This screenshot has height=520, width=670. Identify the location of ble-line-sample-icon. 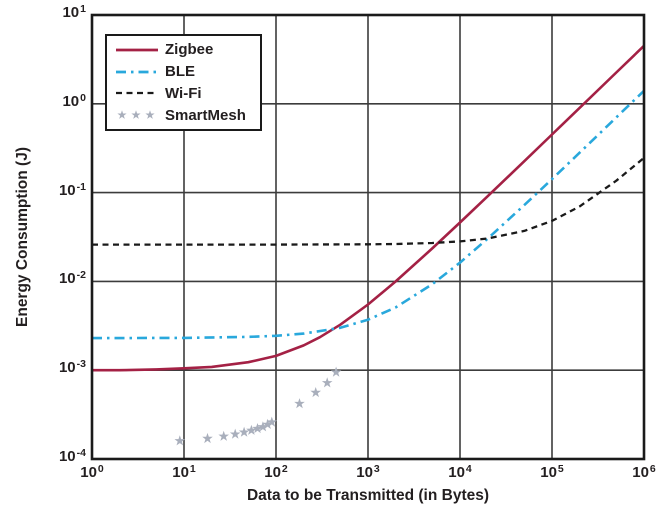
(137, 72).